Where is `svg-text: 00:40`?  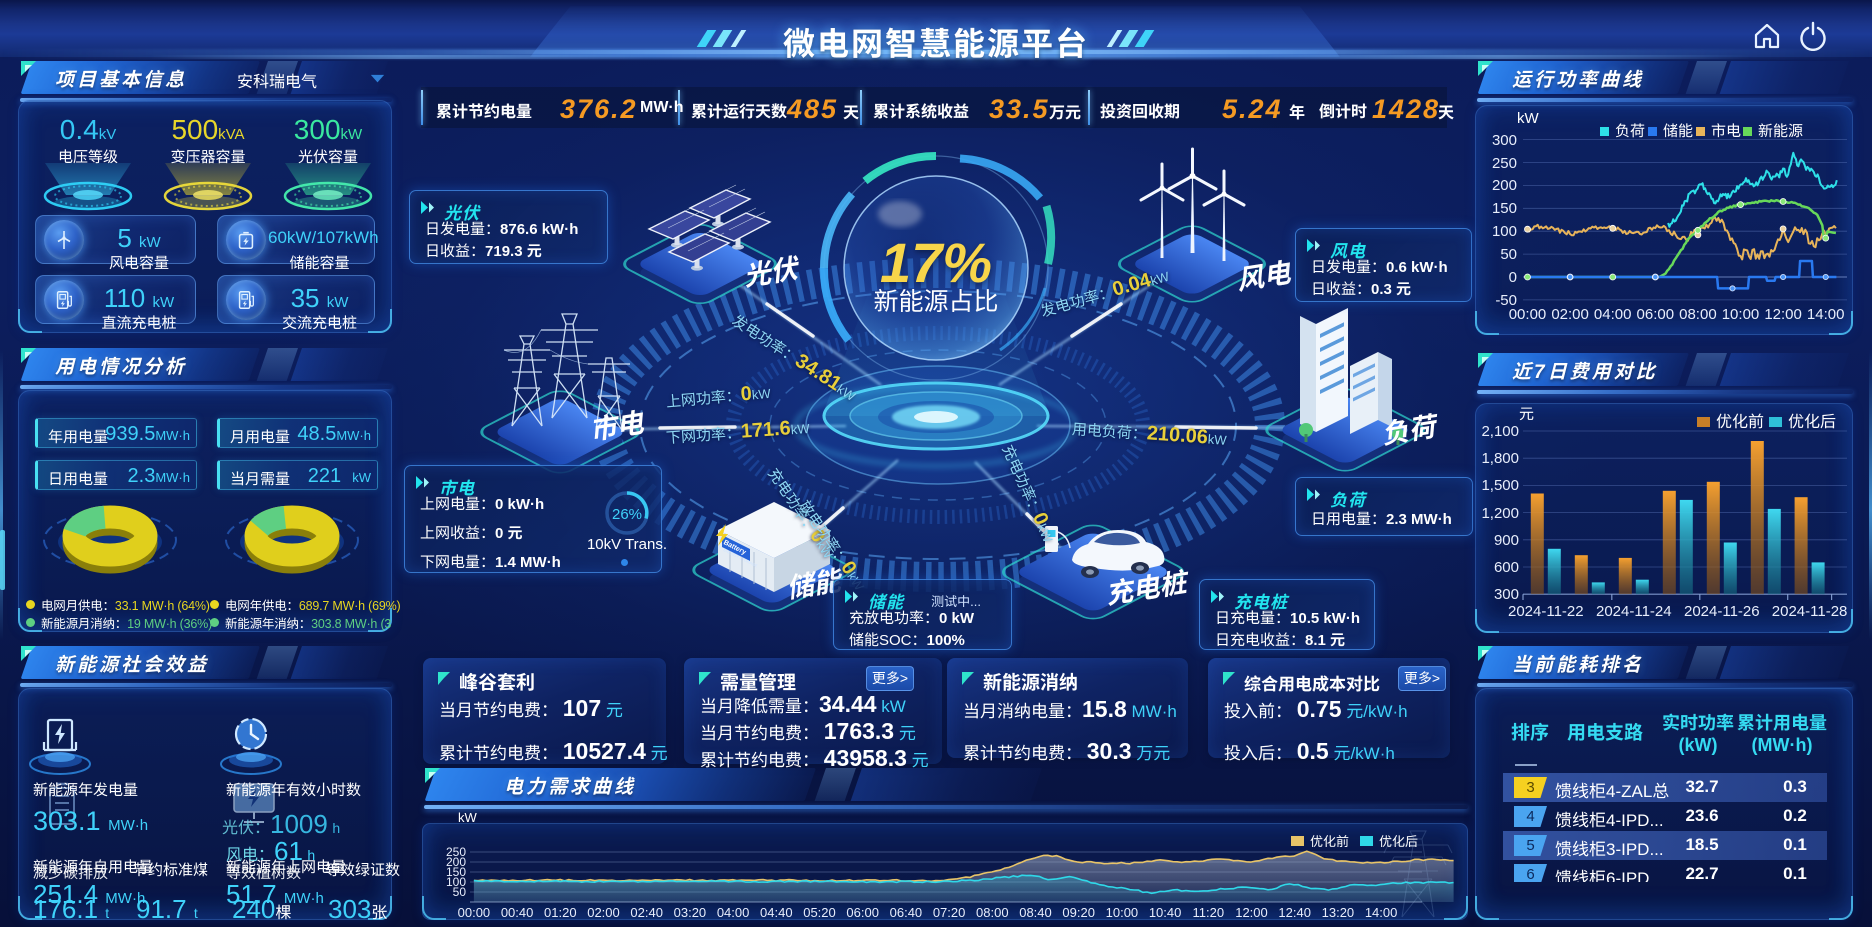 svg-text: 00:40 is located at coordinates (517, 912).